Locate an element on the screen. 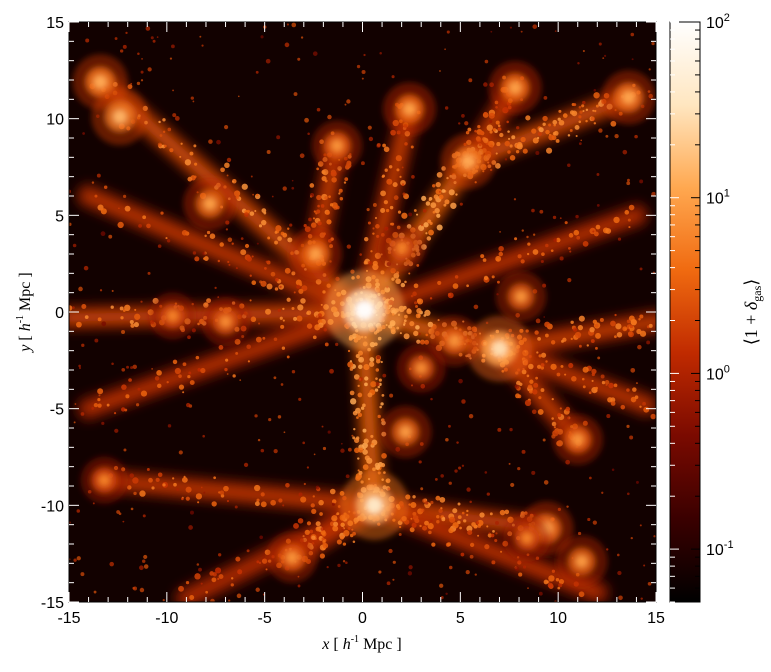  colorbar-tick-label: 100 is located at coordinates (718, 373).